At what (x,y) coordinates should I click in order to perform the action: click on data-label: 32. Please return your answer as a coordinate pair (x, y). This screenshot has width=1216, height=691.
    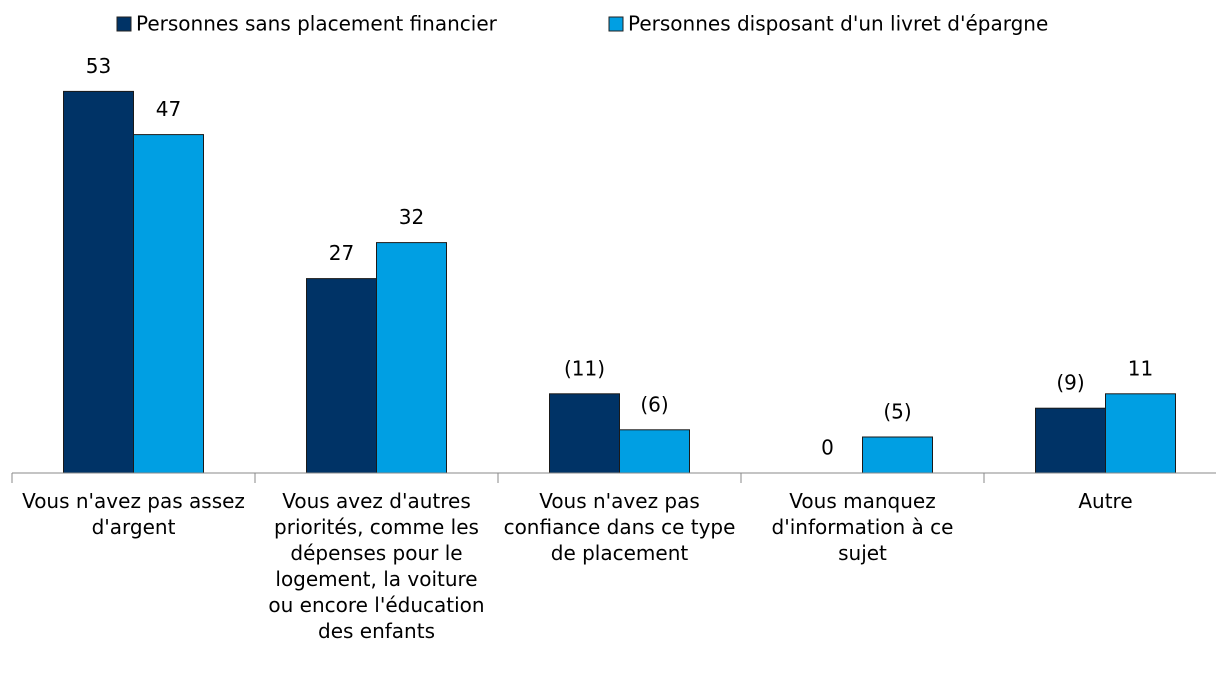
    Looking at the image, I should click on (411, 217).